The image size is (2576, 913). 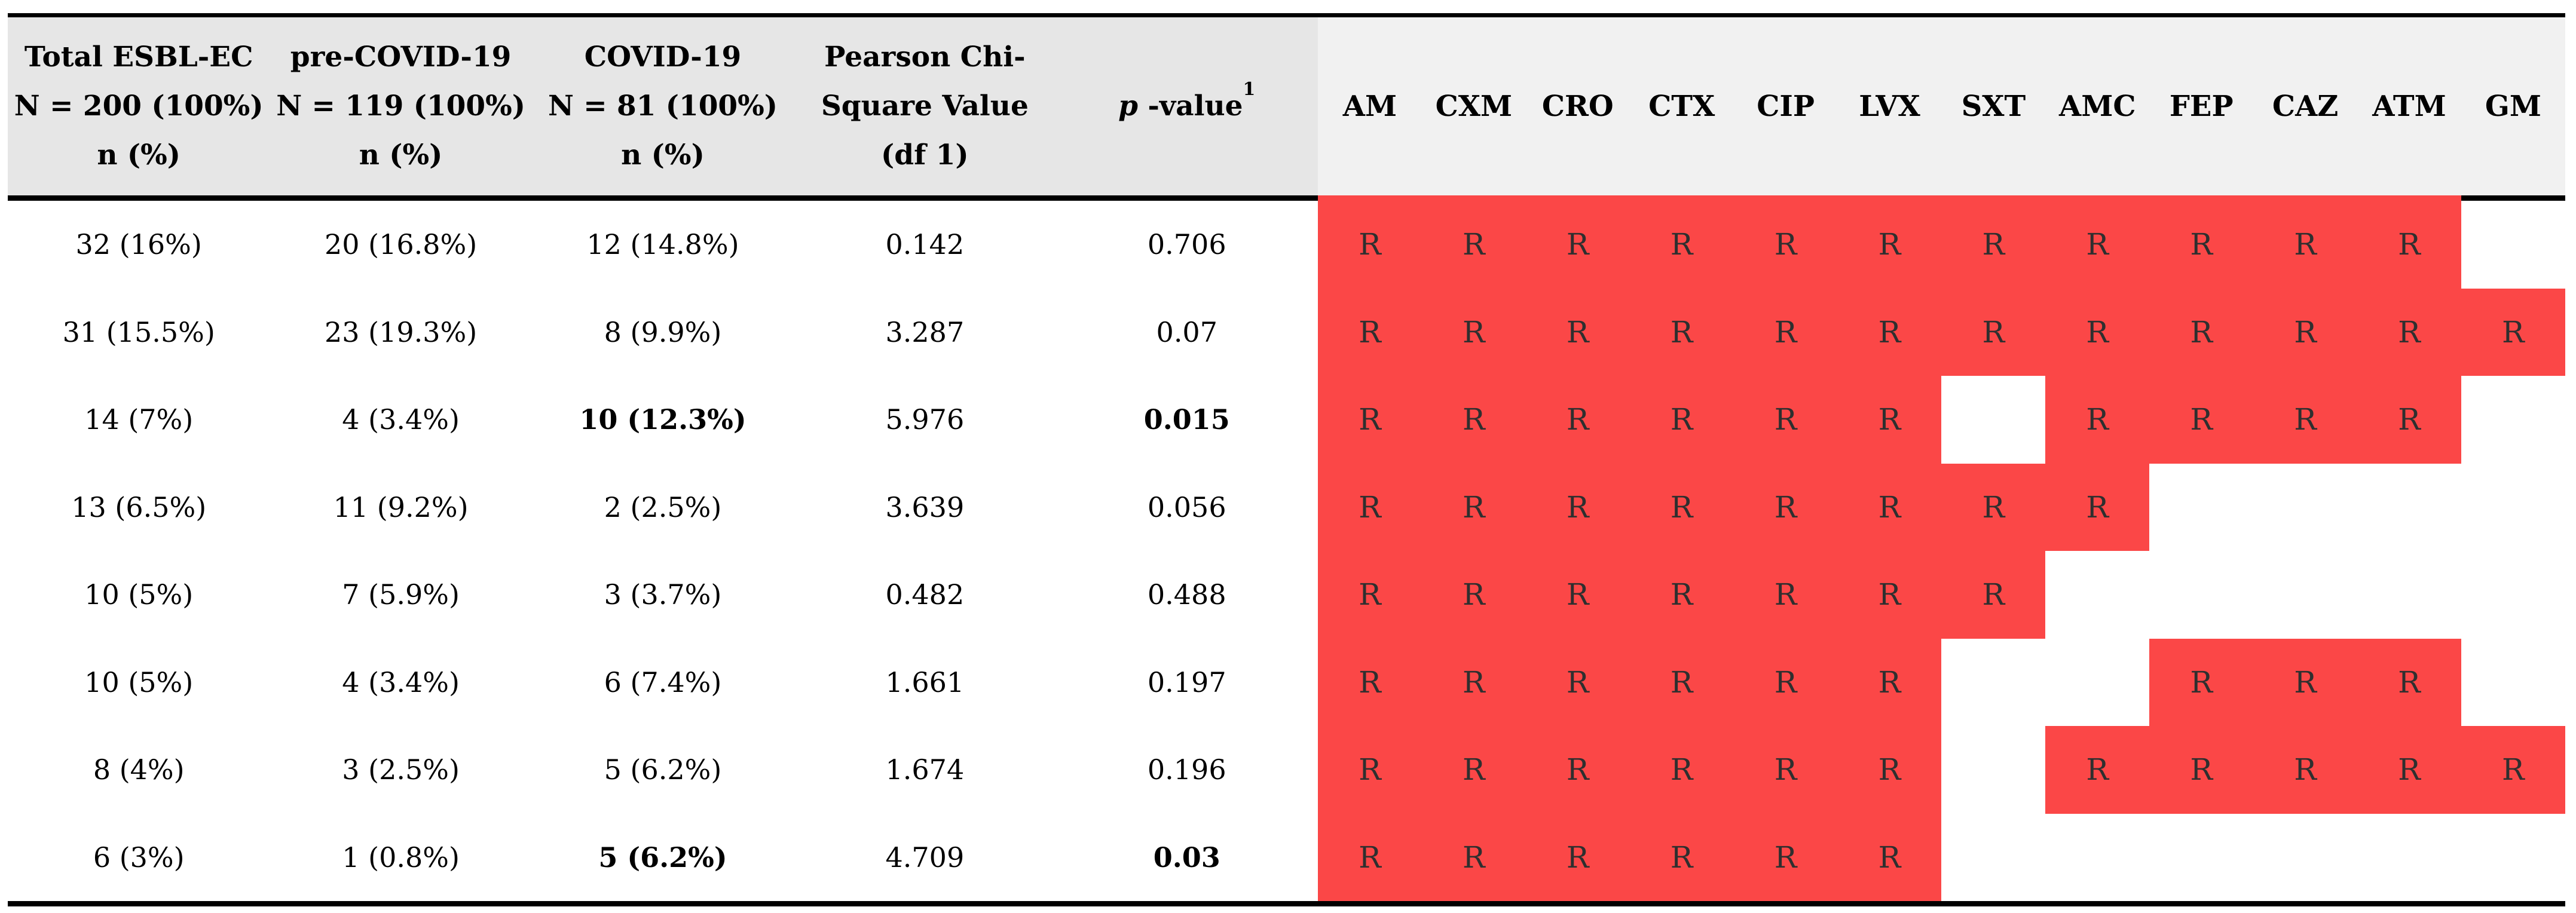 I want to click on header-abx-GM: GM, so click(x=2513, y=106).